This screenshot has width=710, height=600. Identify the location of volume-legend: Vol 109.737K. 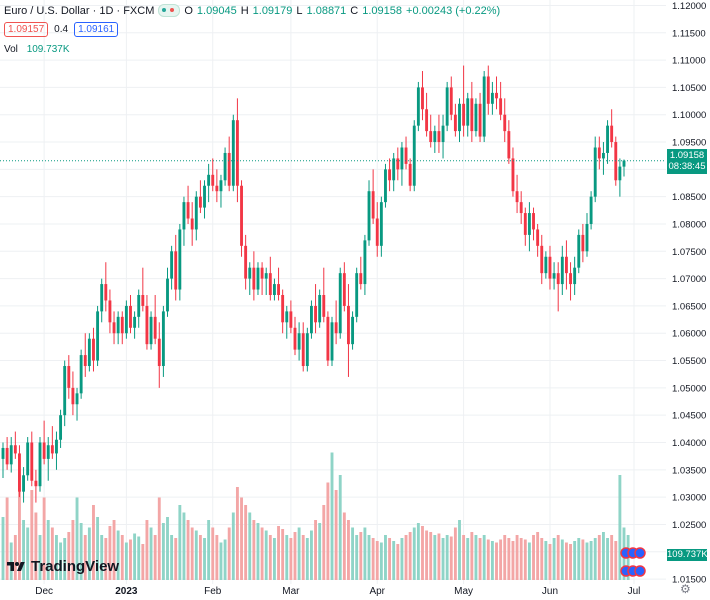
(37, 49).